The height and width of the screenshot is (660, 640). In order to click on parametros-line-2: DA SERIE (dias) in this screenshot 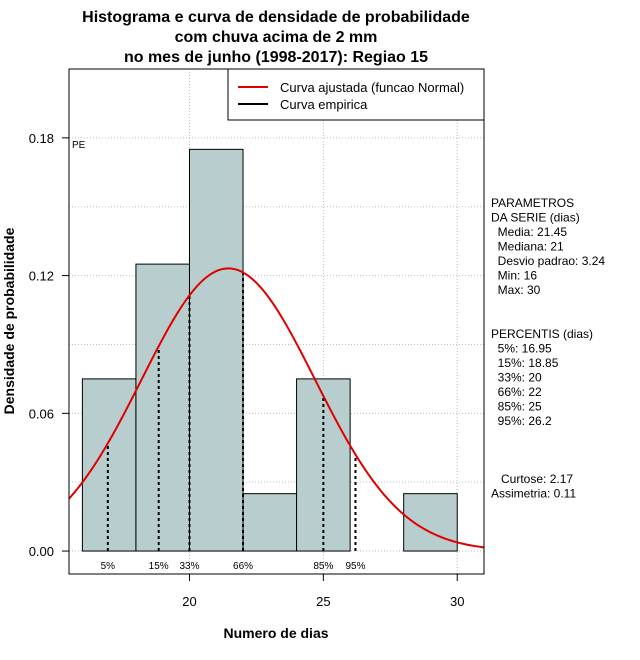, I will do `click(535, 218)`.